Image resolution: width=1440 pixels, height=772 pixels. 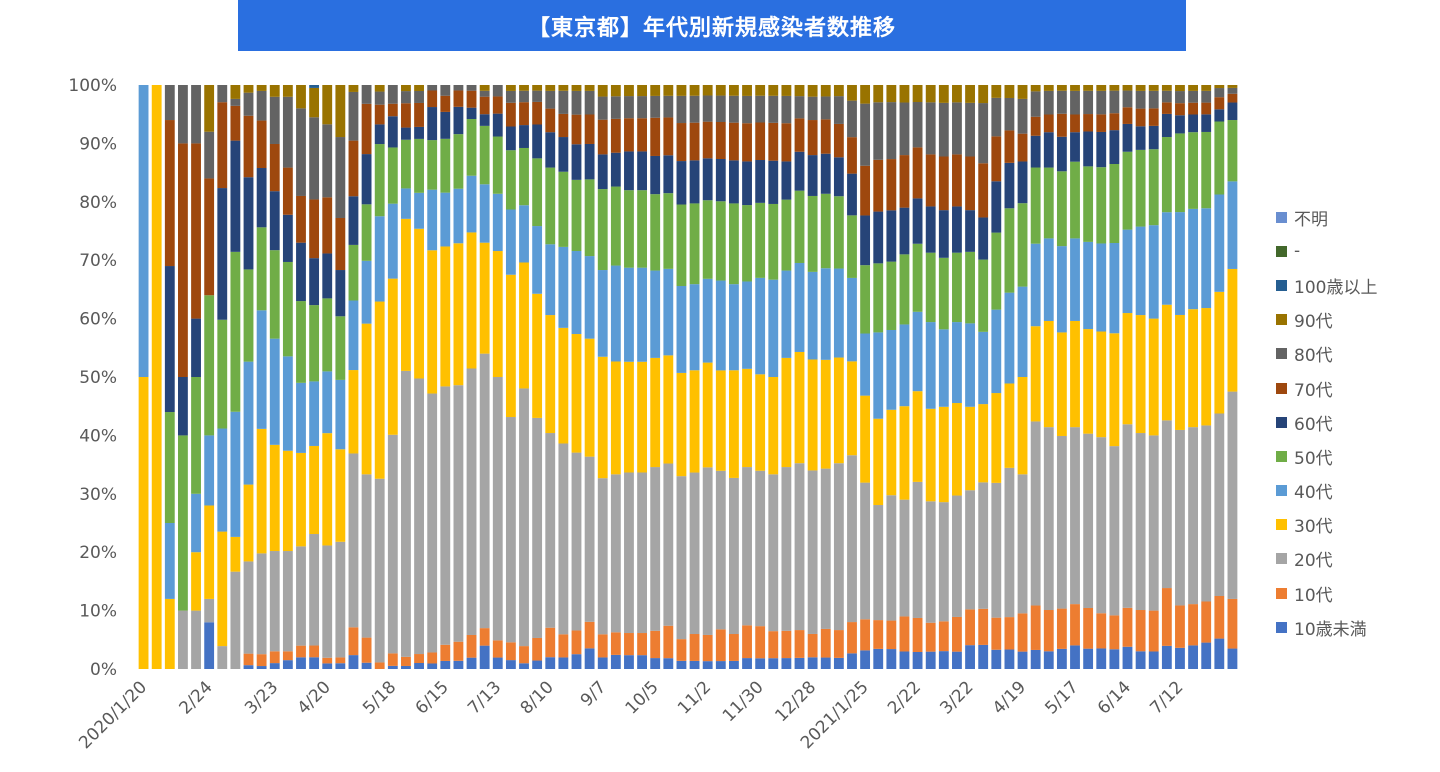 I want to click on legend-item: 80代, so click(x=1326, y=354).